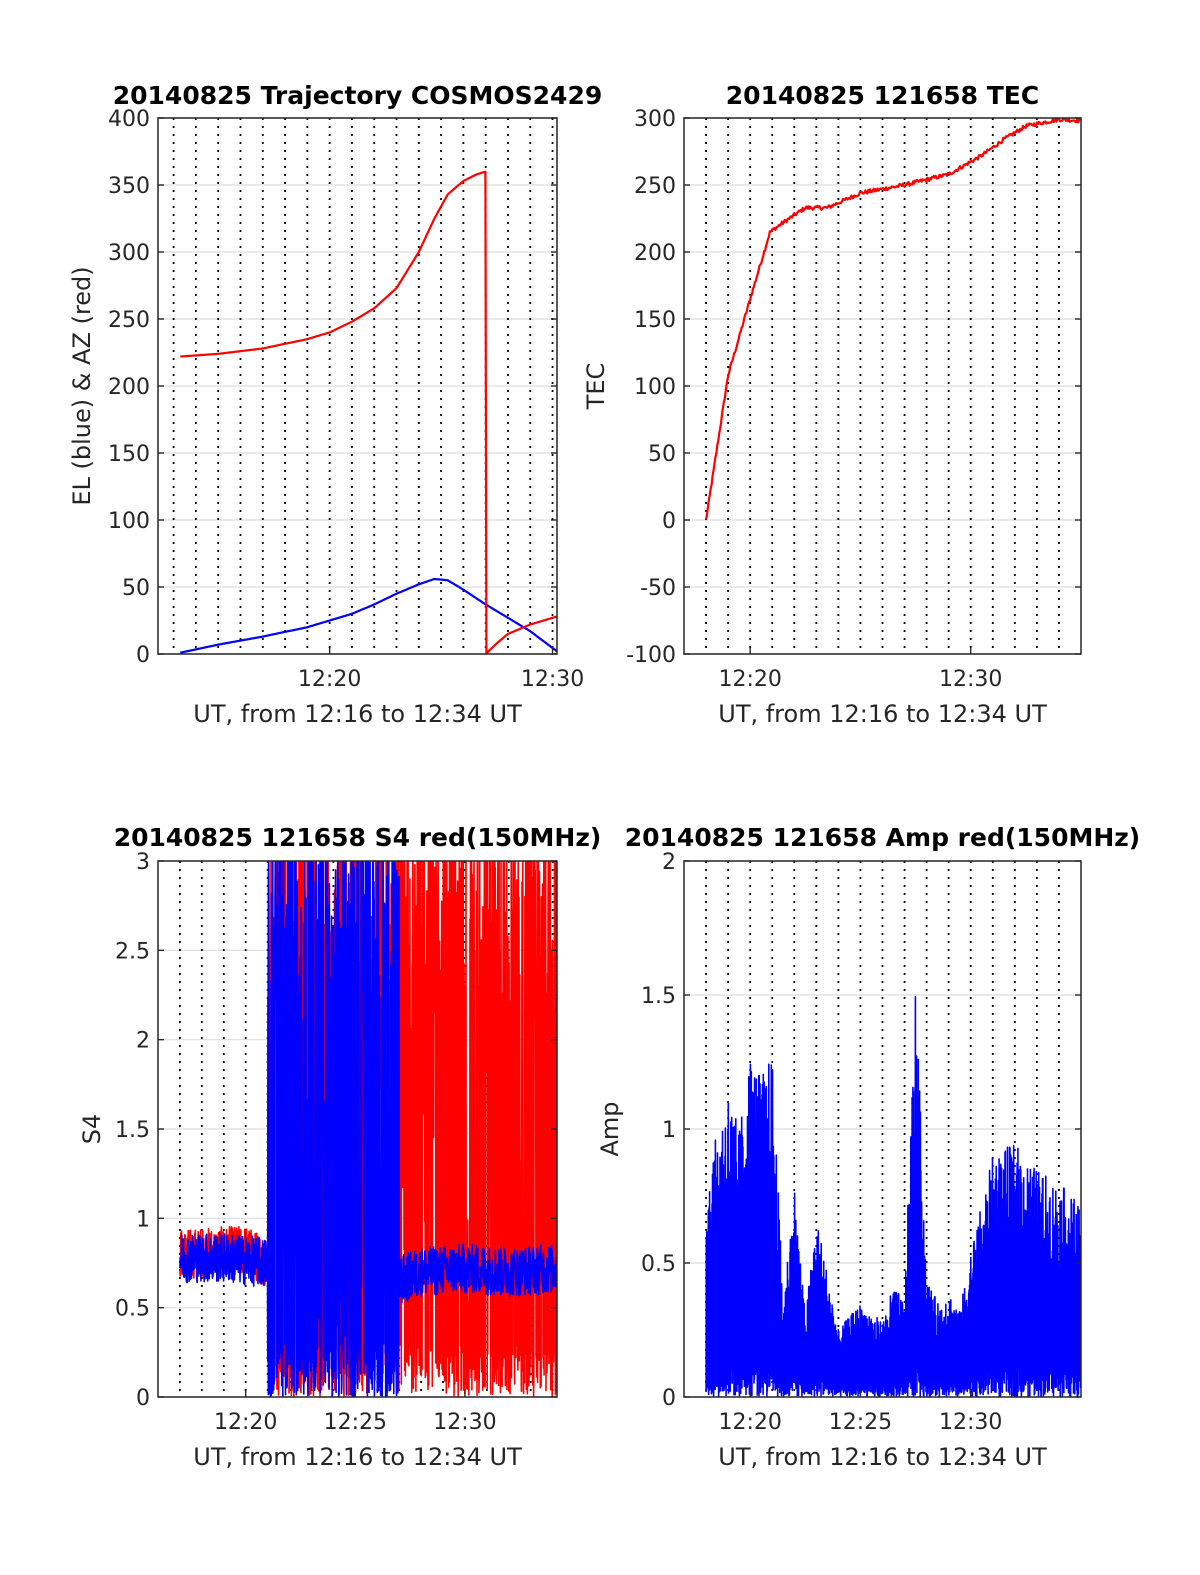 This screenshot has height=1575, width=1200. What do you see at coordinates (92, 1129) in the screenshot?
I see `y-axis-label: S4` at bounding box center [92, 1129].